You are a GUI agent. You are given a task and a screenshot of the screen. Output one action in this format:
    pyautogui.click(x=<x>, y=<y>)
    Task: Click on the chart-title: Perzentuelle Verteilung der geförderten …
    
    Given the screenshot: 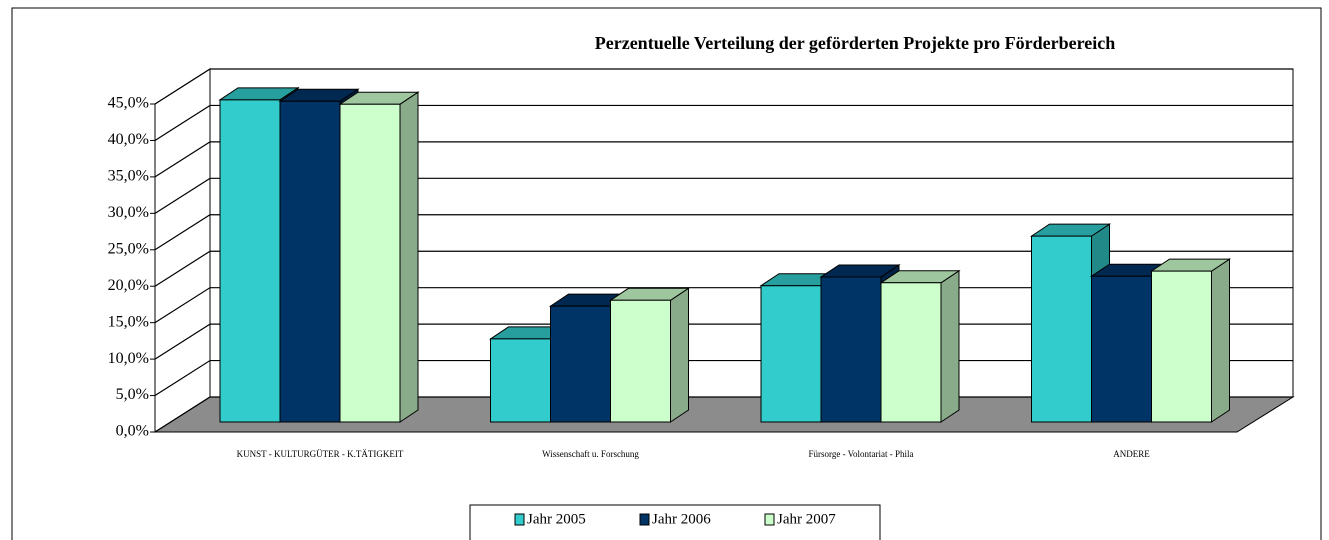 What is the action you would take?
    pyautogui.click(x=855, y=43)
    